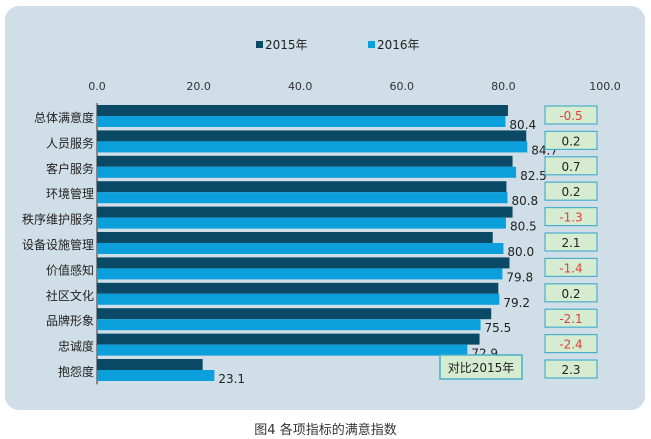 The image size is (651, 439). I want to click on category-label: 总体满意度, so click(64, 117).